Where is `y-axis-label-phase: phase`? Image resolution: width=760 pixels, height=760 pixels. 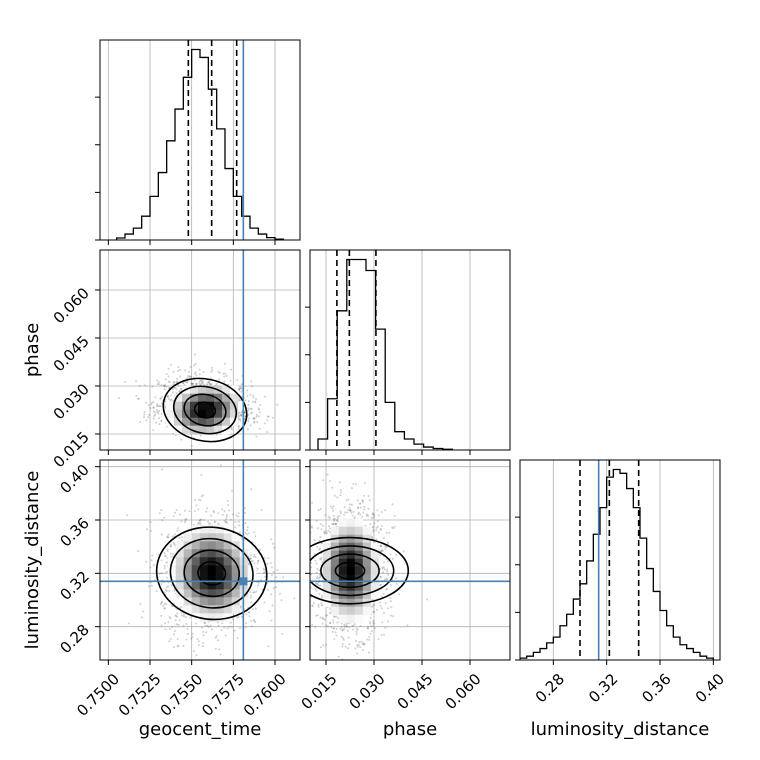 y-axis-label-phase: phase is located at coordinates (32, 350).